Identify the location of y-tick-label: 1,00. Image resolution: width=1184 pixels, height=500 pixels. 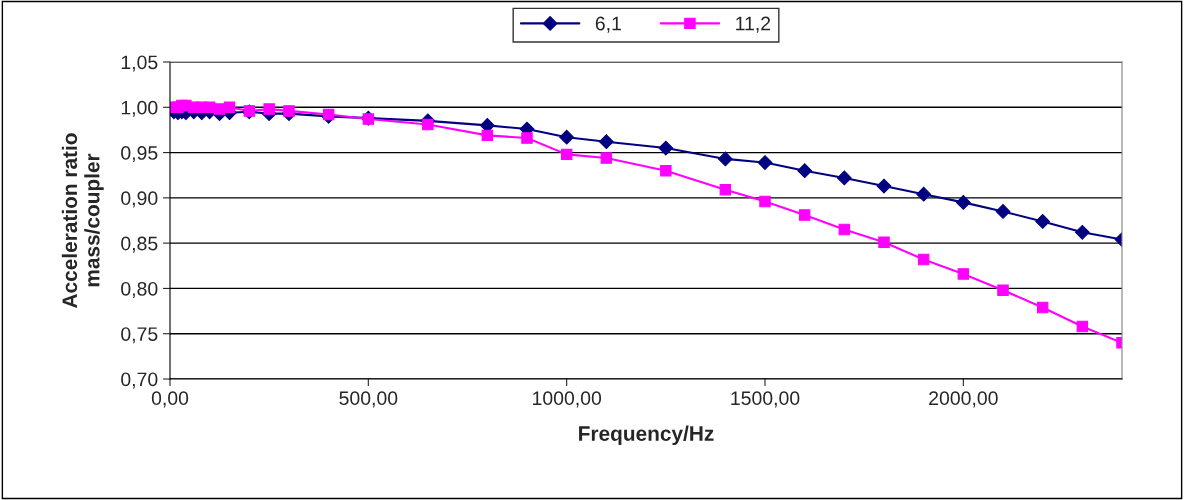
(139, 108).